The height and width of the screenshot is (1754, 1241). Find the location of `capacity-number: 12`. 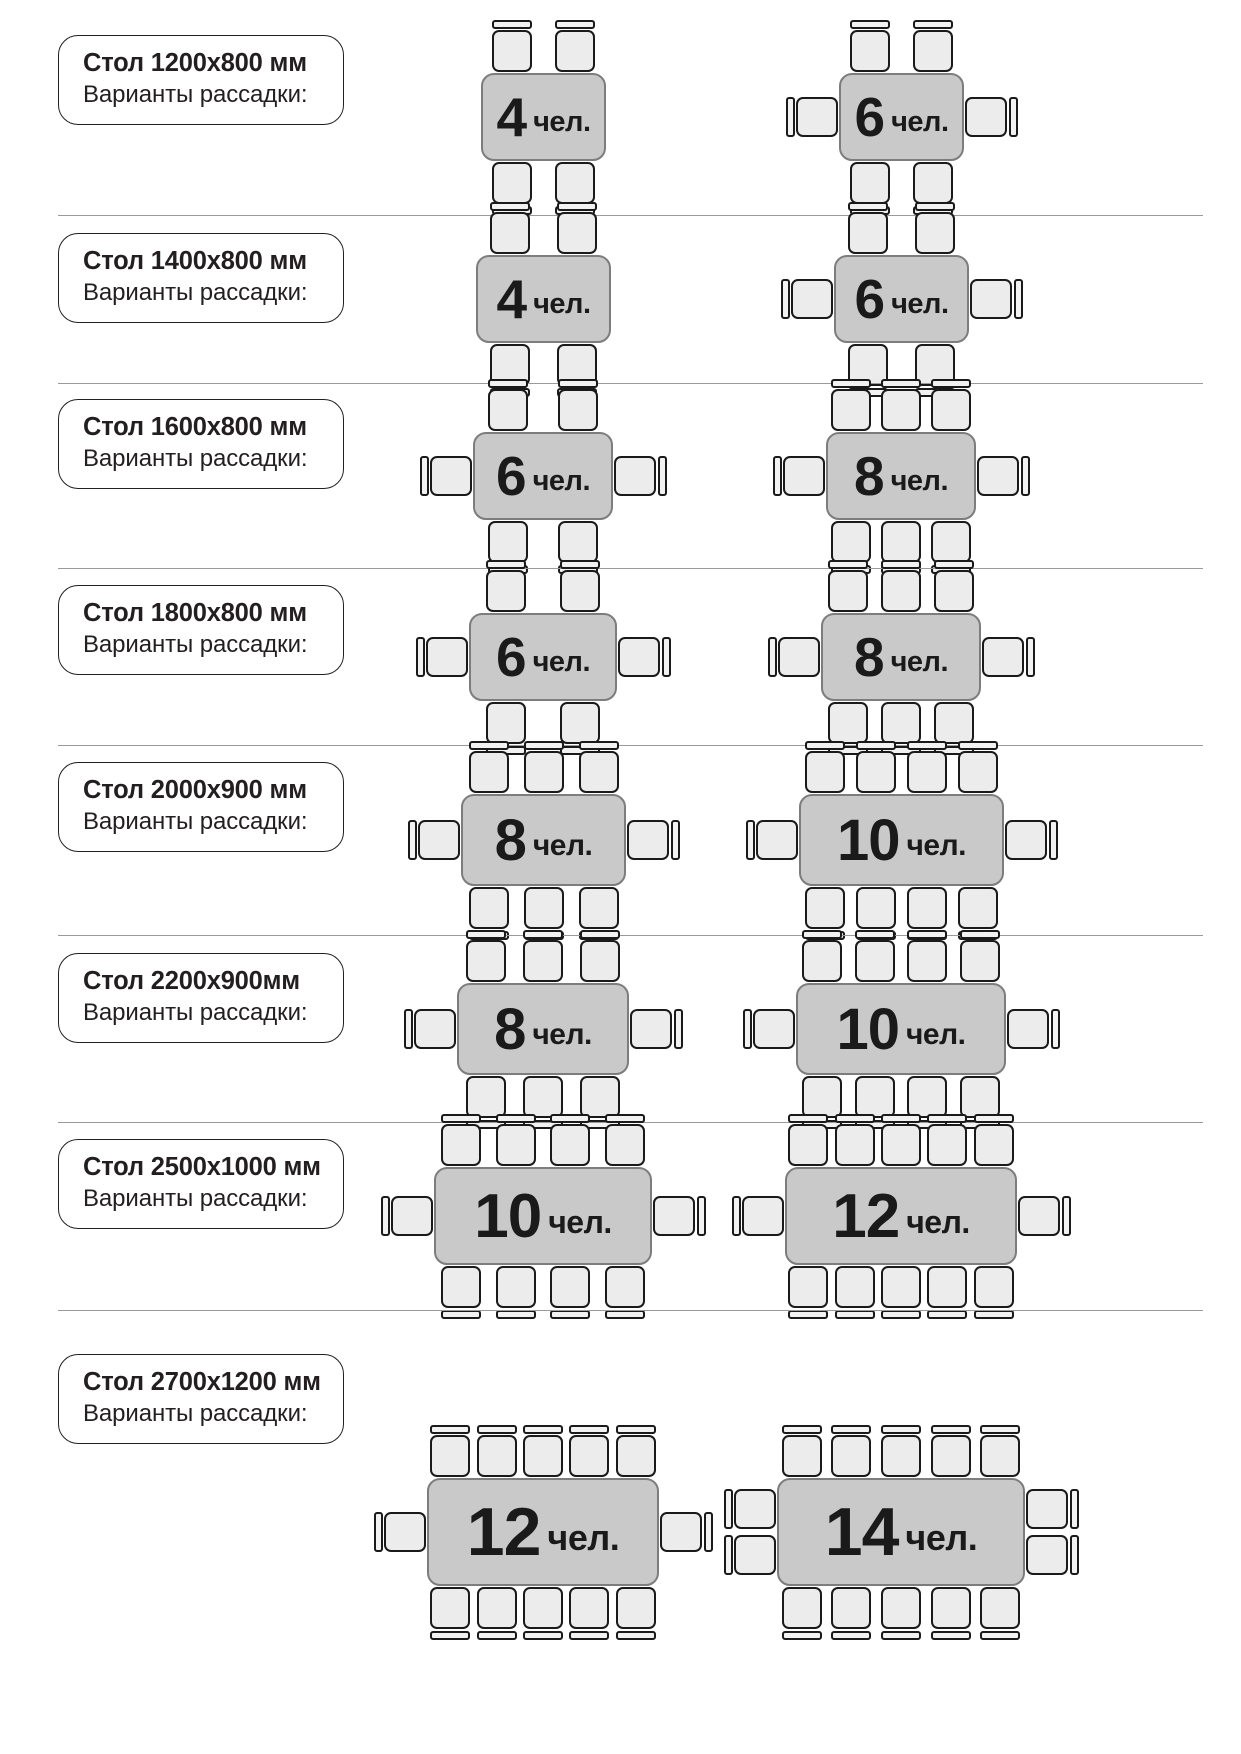

capacity-number: 12 is located at coordinates (866, 1216).